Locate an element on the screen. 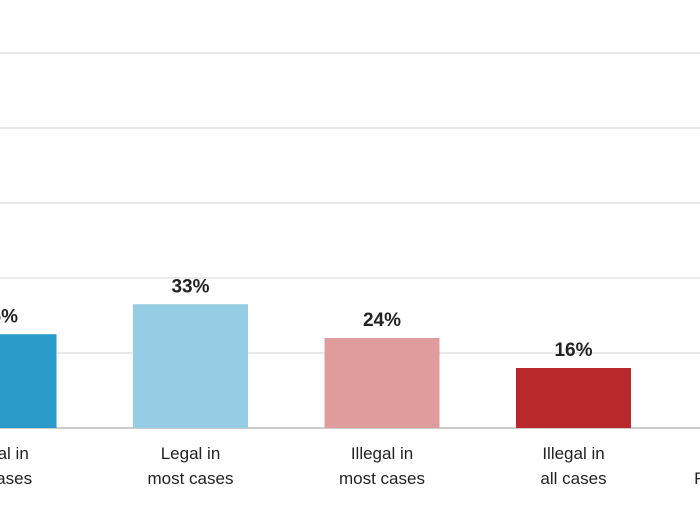 Image resolution: width=700 pixels, height=525 pixels. value-label: 24% is located at coordinates (382, 320).